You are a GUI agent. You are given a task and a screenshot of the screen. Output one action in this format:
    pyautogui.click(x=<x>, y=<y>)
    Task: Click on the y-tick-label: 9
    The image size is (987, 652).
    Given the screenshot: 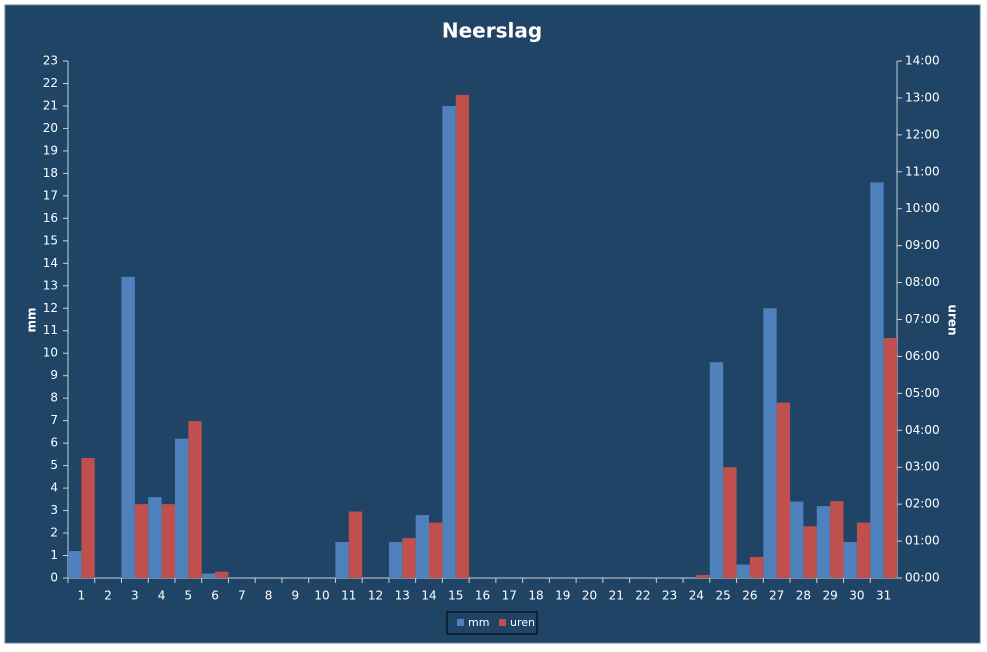 What is the action you would take?
    pyautogui.click(x=54, y=375)
    